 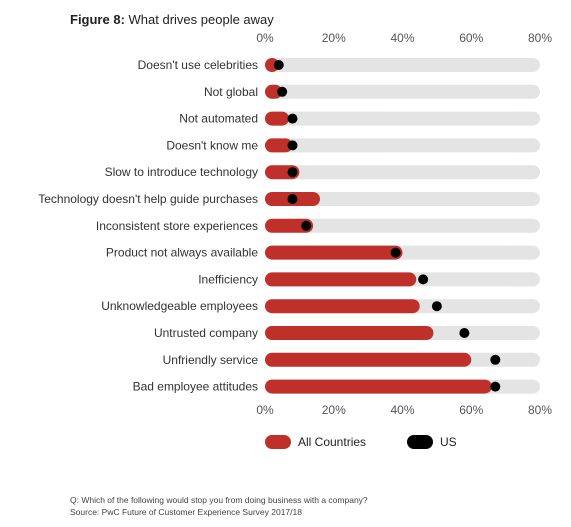 What do you see at coordinates (471, 38) in the screenshot?
I see `x-tick-label-top: 60%` at bounding box center [471, 38].